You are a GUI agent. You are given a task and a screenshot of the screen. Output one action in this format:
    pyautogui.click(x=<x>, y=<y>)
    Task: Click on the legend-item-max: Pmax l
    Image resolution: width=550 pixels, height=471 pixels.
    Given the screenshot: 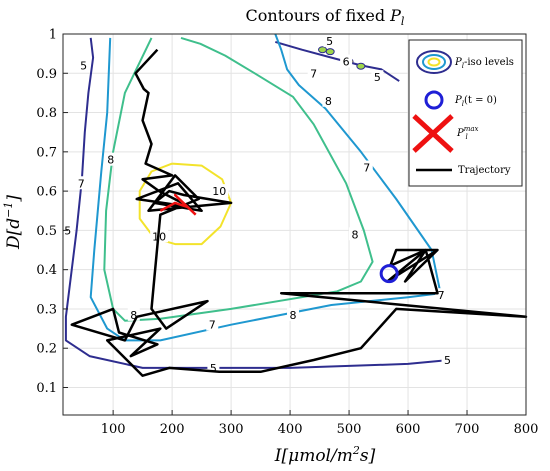 What is the action you would take?
    pyautogui.click(x=445, y=133)
    